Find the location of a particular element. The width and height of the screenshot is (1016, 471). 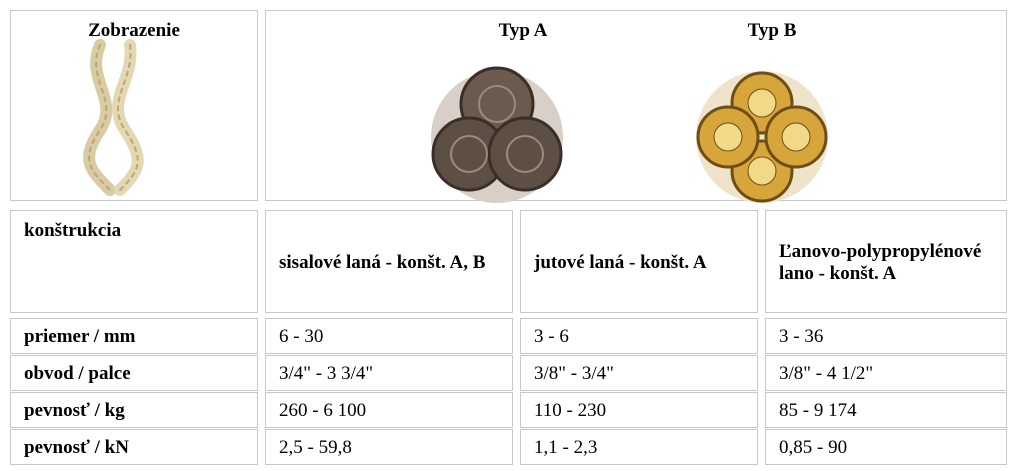

row-header: pevnosť / kg is located at coordinates (74, 410).